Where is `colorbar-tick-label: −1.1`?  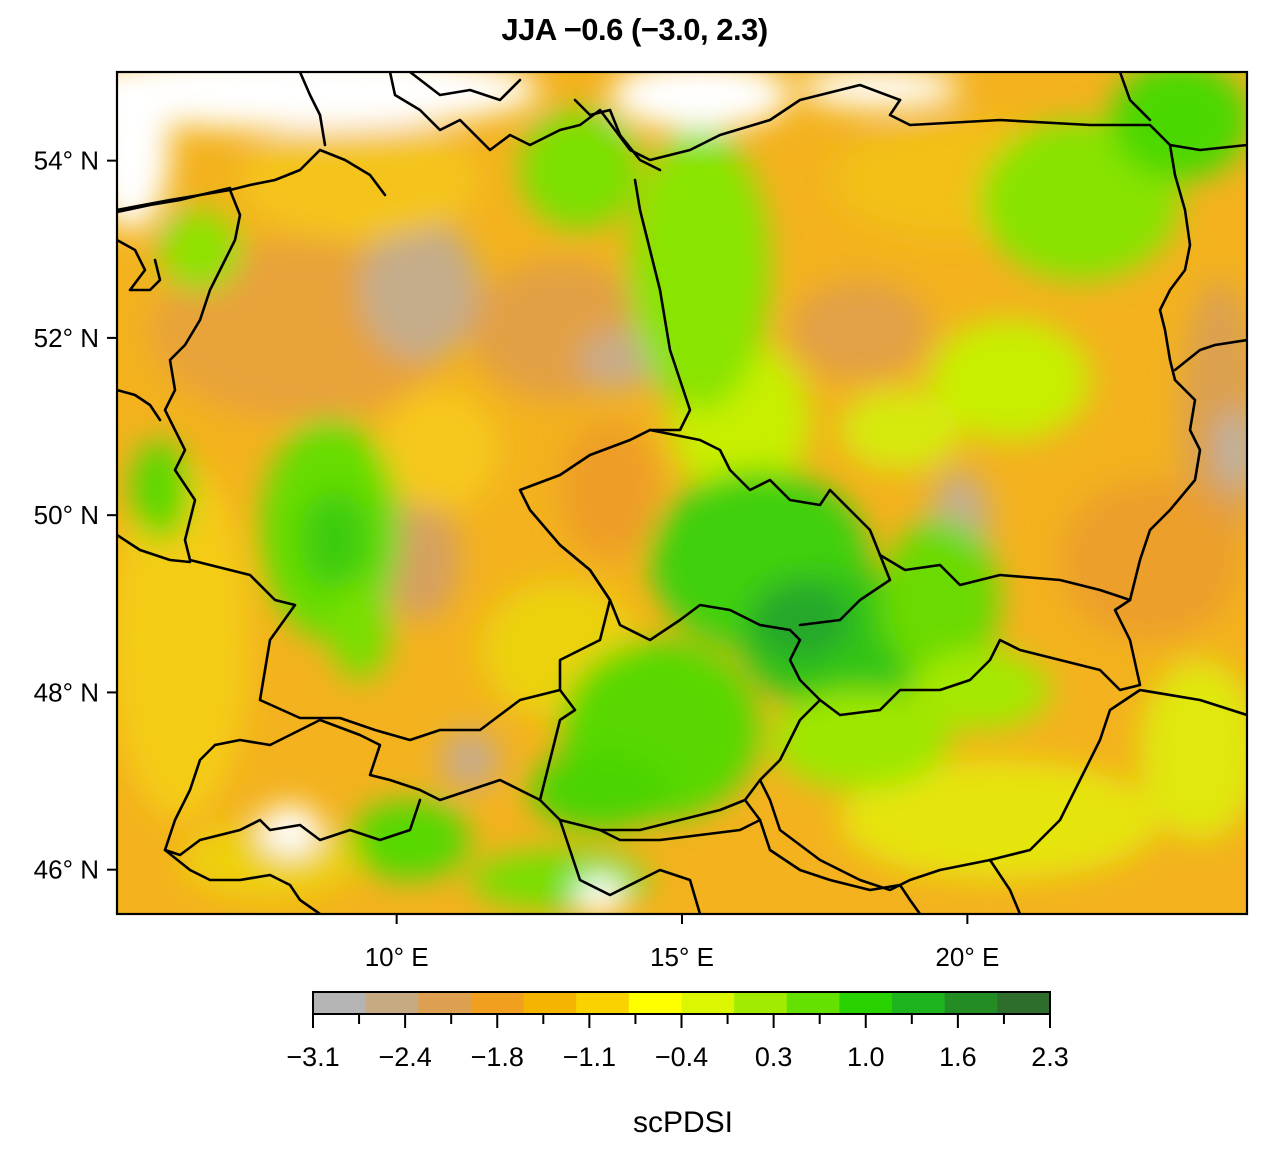 colorbar-tick-label: −1.1 is located at coordinates (589, 1057).